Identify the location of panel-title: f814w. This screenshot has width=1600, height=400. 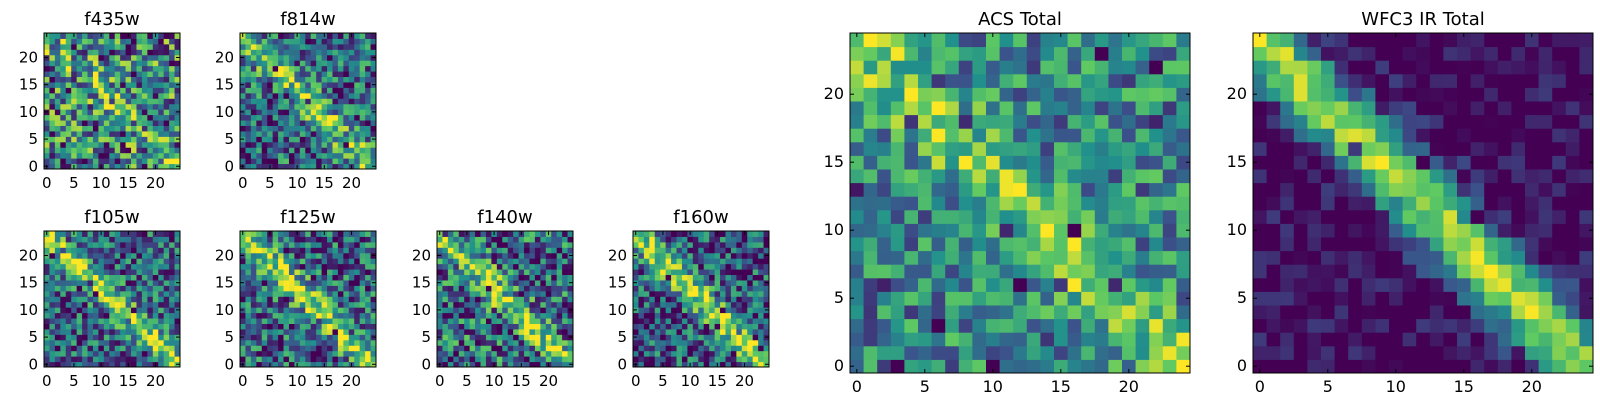
(307, 19).